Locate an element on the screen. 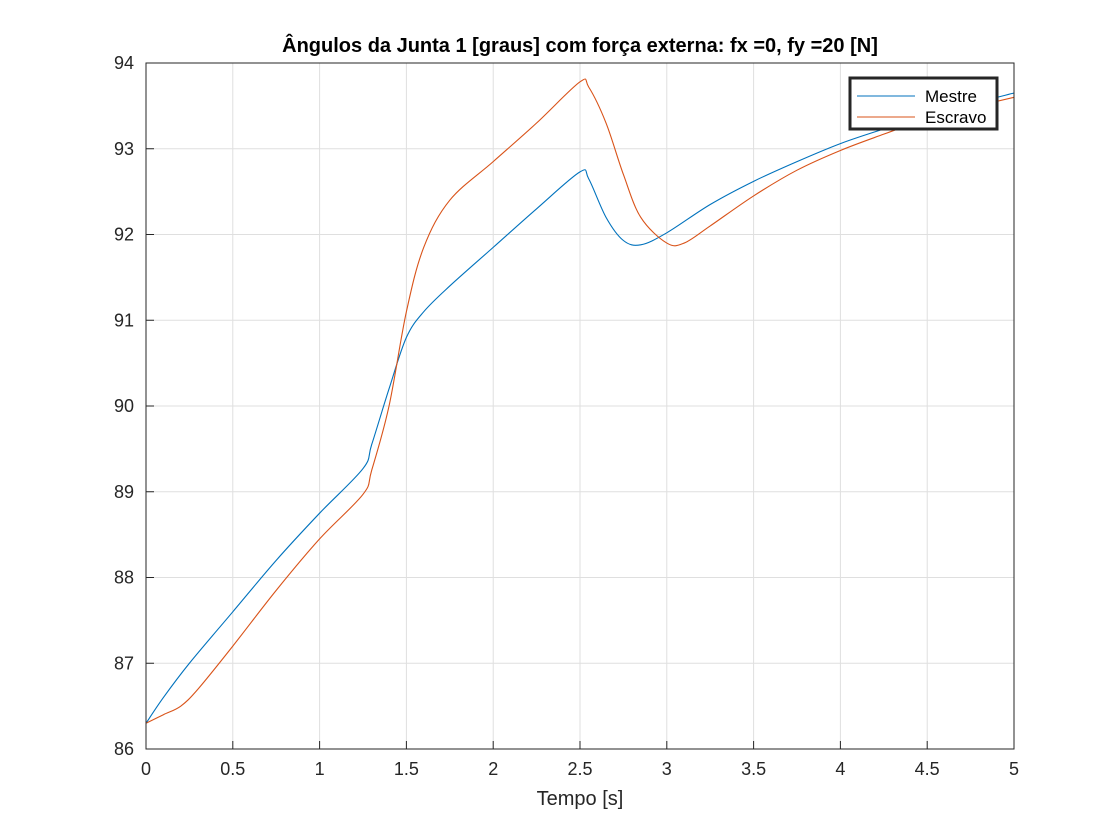 The image size is (1120, 840). legend-box is located at coordinates (923, 103).